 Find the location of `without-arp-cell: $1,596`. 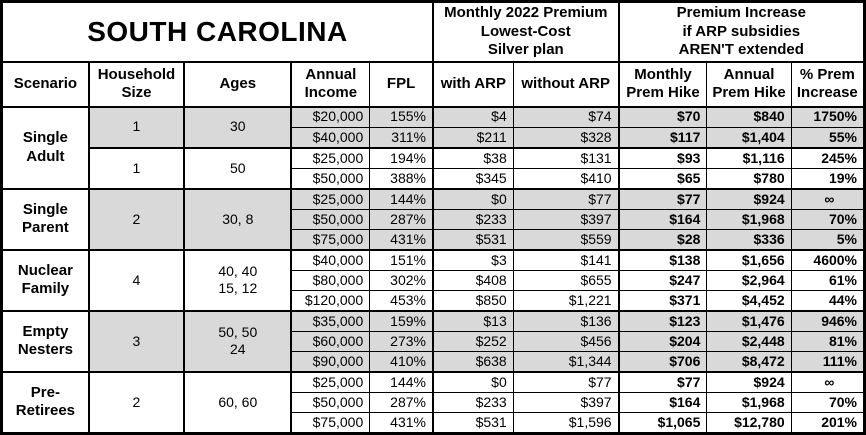

without-arp-cell: $1,596 is located at coordinates (565, 422).